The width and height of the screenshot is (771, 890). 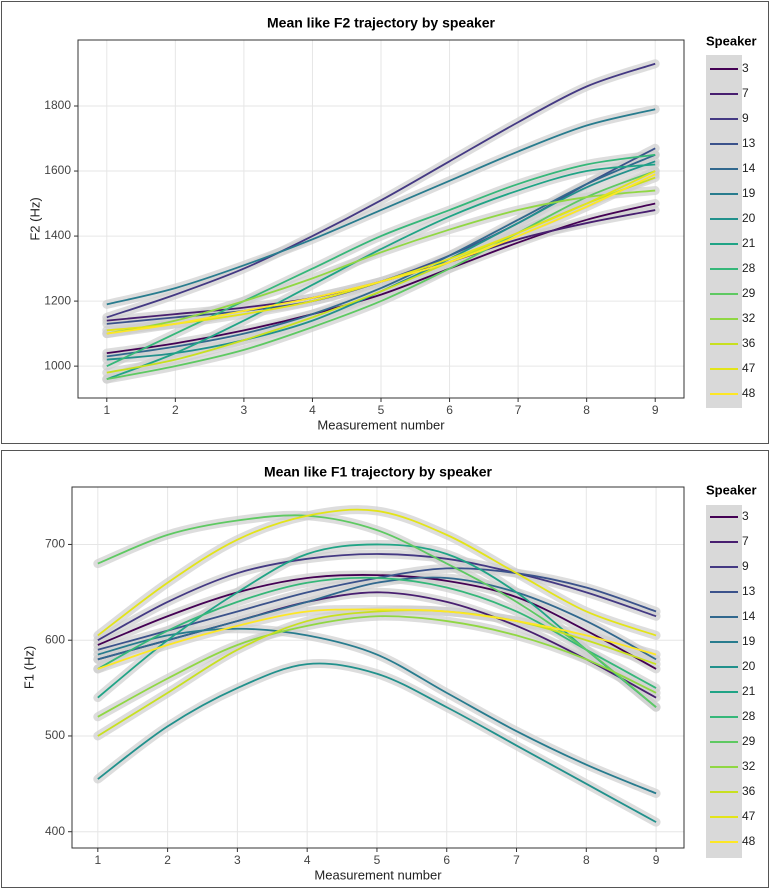 I want to click on y-tick-label: 1200, so click(x=57, y=300).